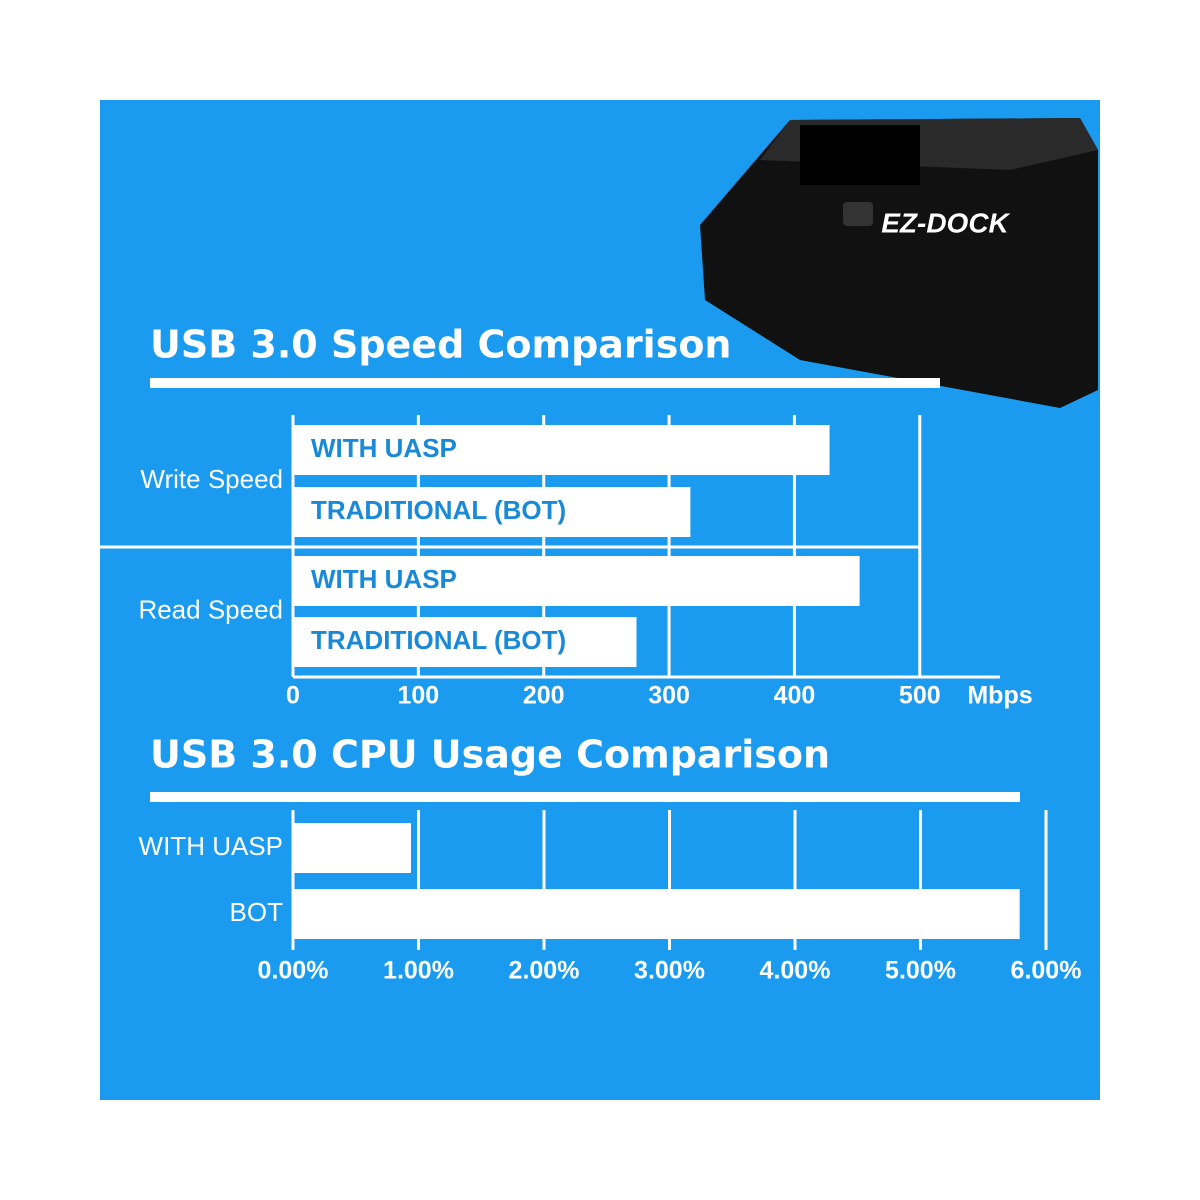 The height and width of the screenshot is (1200, 1200). Describe the element at coordinates (795, 971) in the screenshot. I see `x-tick-label: 4.00%` at that location.